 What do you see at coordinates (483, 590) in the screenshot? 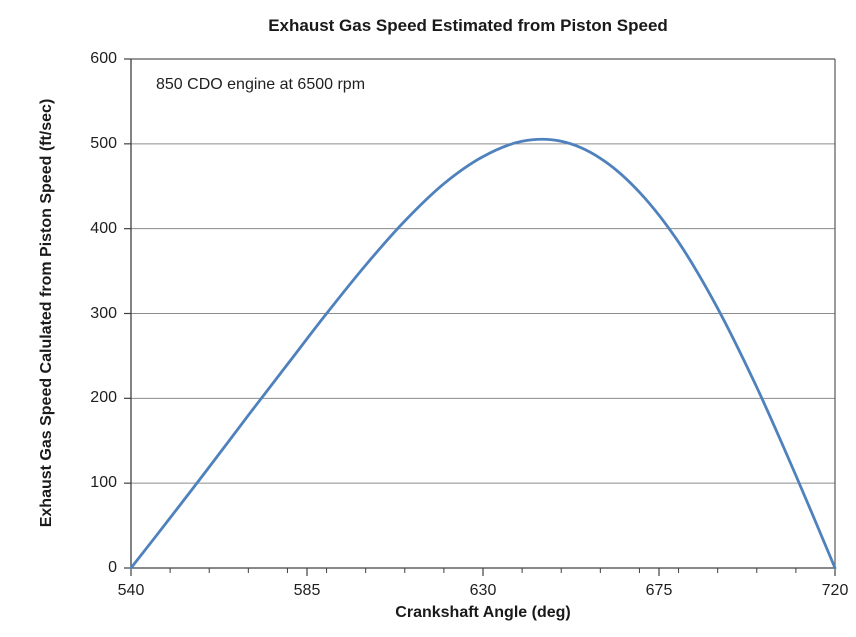
I see `x-tick-label-630: 630` at bounding box center [483, 590].